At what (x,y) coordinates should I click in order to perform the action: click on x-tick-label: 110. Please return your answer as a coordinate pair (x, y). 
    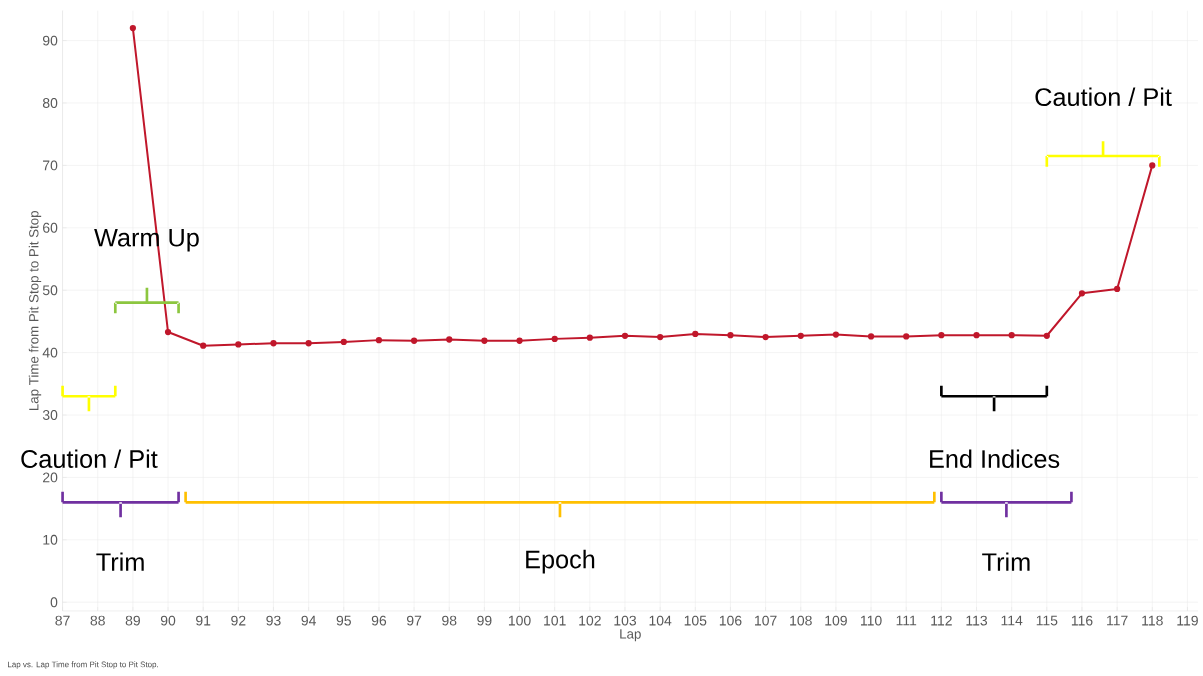
    Looking at the image, I should click on (871, 620).